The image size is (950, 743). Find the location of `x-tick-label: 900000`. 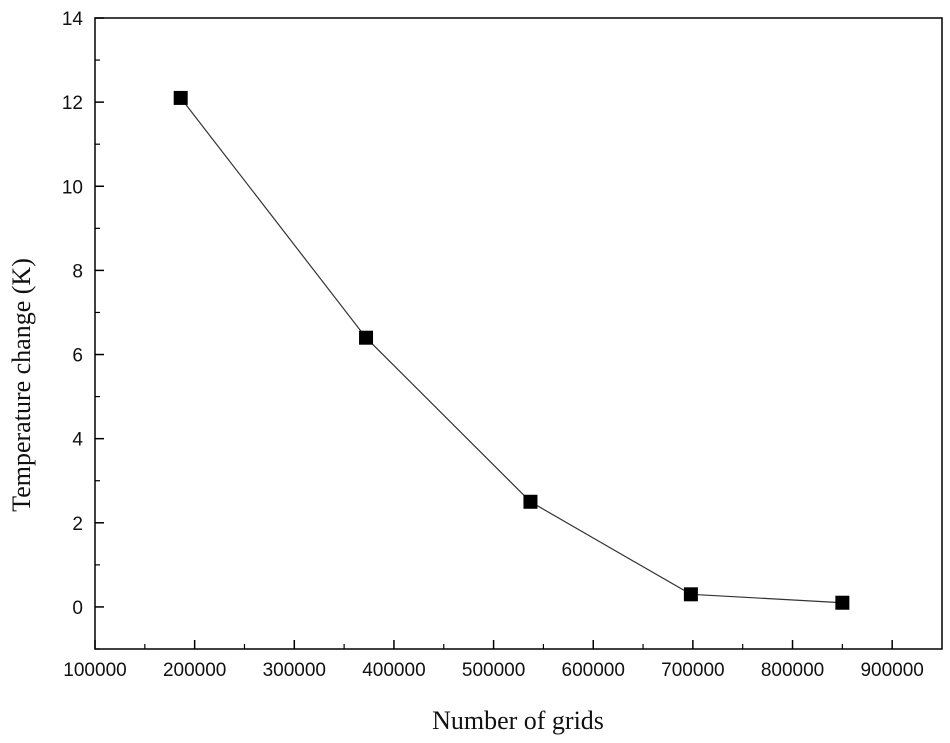

x-tick-label: 900000 is located at coordinates (891, 670).